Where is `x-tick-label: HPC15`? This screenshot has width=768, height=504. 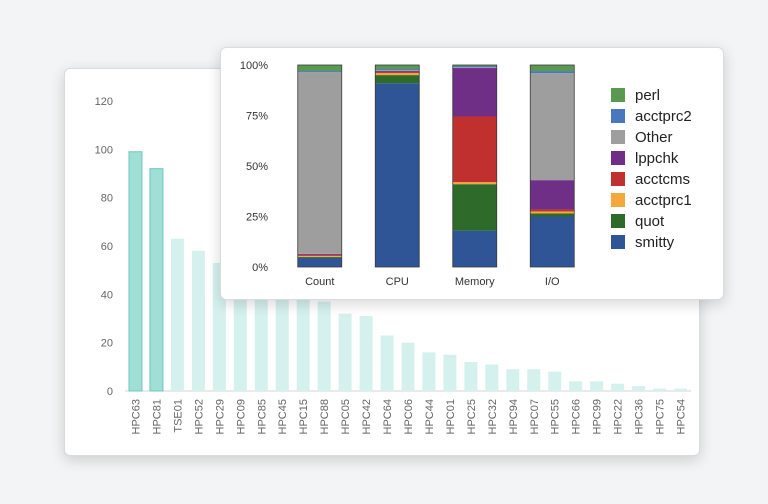
x-tick-label: HPC15 is located at coordinates (304, 416).